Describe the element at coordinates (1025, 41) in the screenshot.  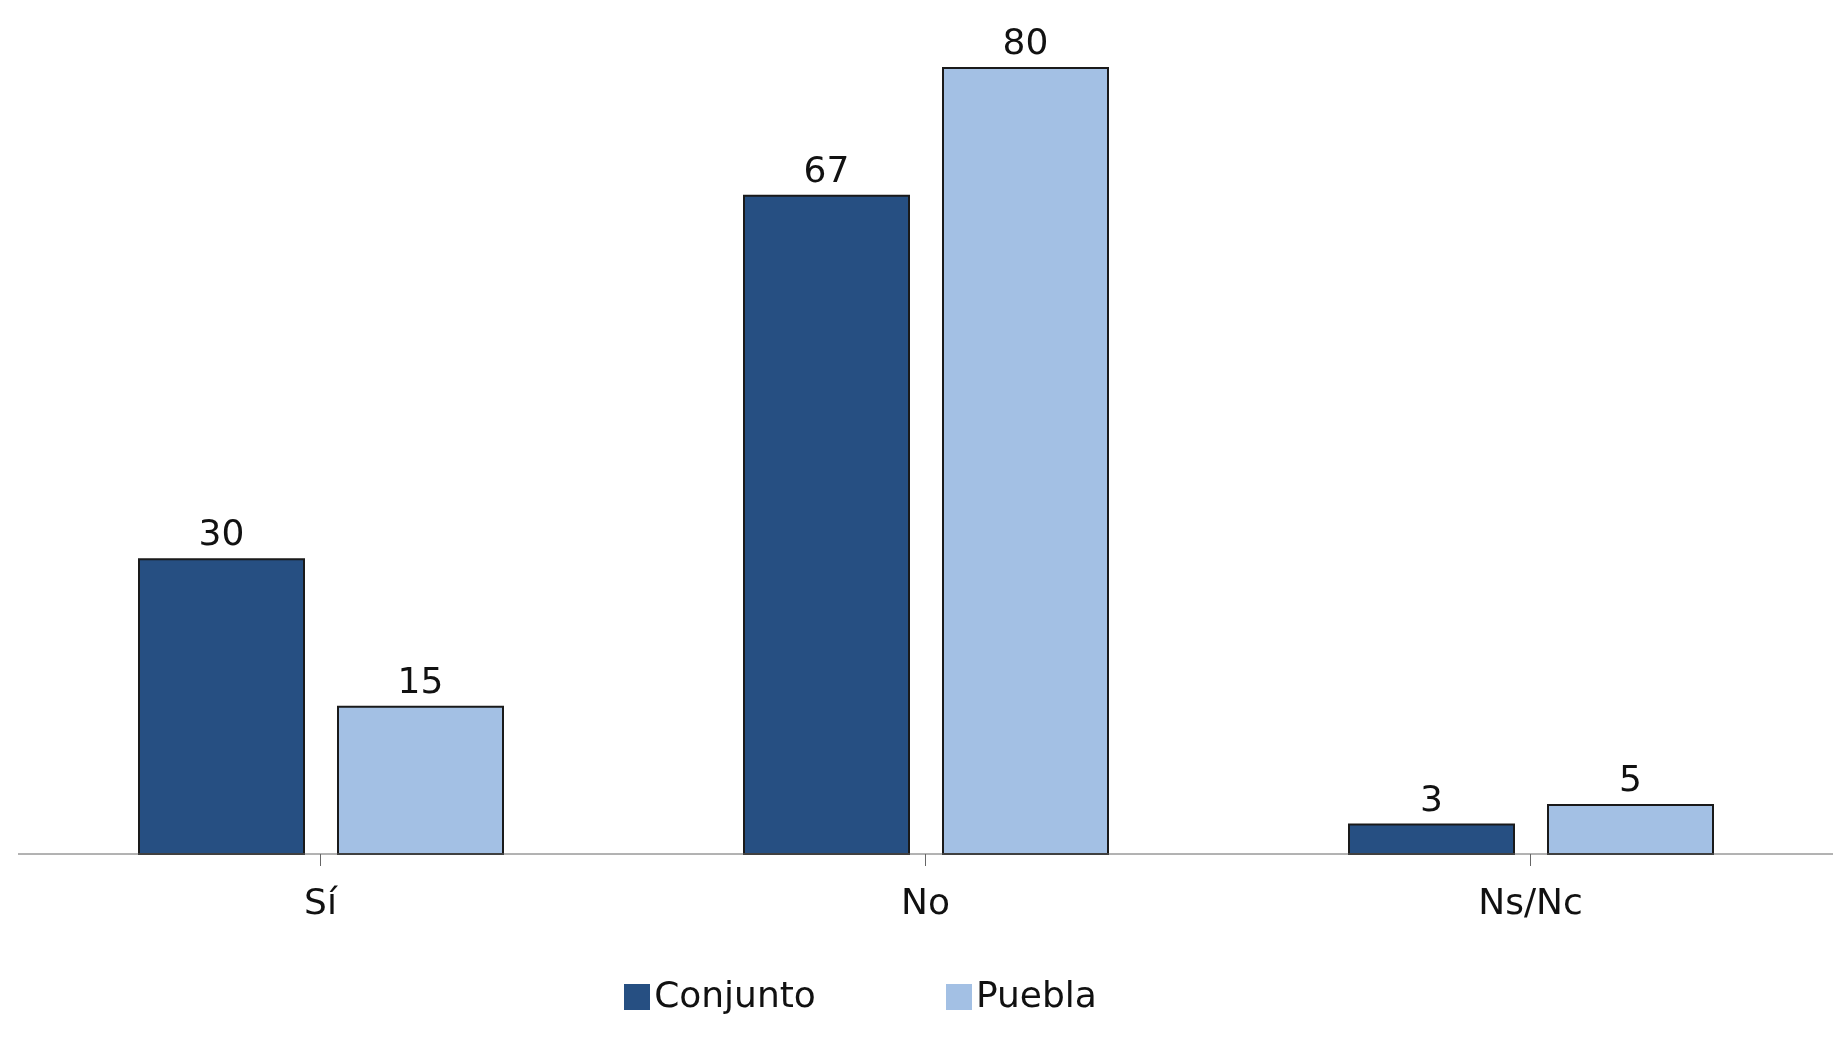
I see `data-label: 80` at that location.